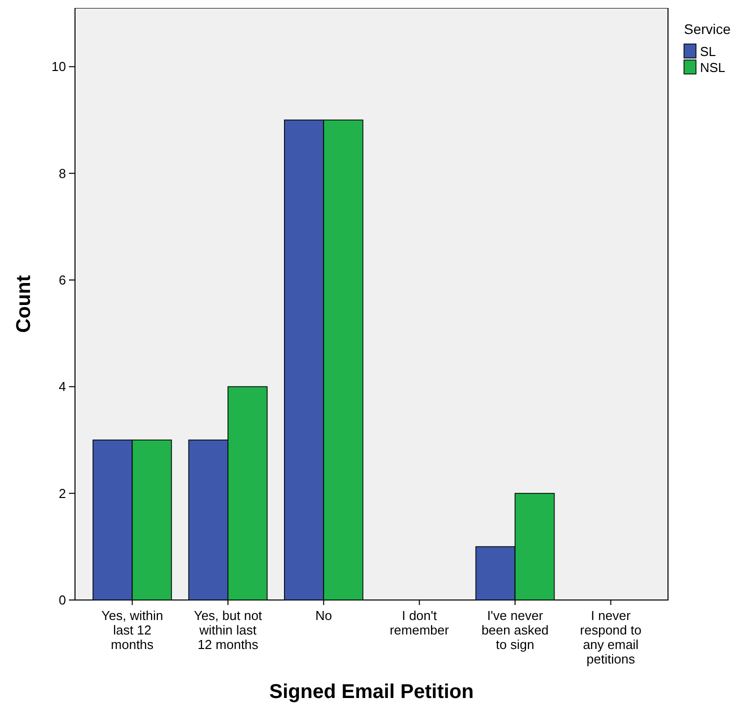 The image size is (750, 715). Describe the element at coordinates (59, 66) in the screenshot. I see `y-tick-label: 10` at that location.